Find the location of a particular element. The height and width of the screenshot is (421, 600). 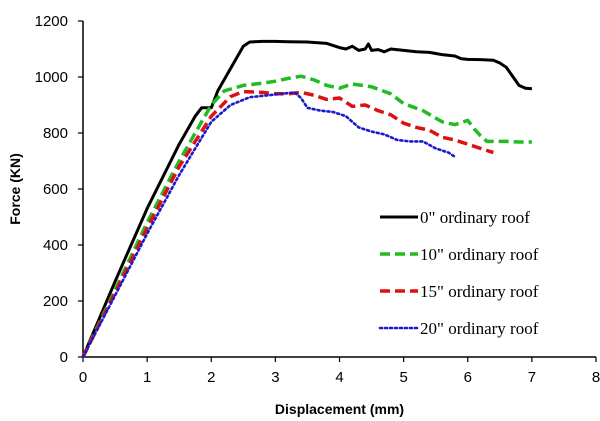

x-tick-label: 8 is located at coordinates (596, 377).